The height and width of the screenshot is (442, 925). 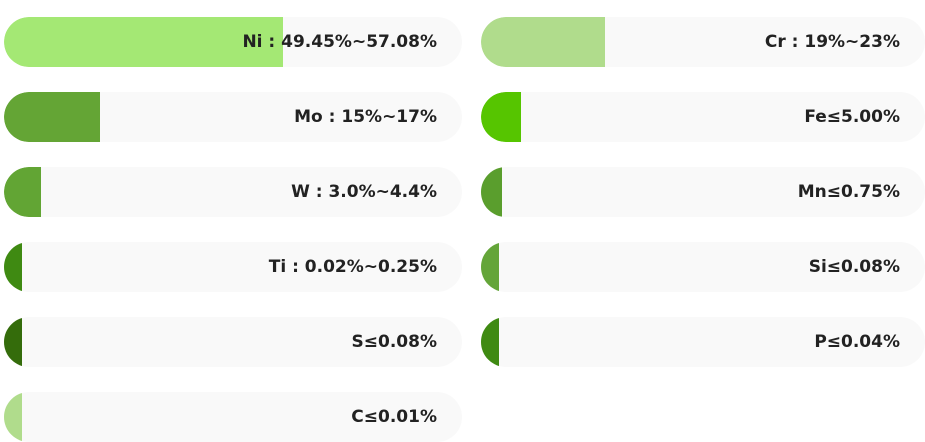 I want to click on bar-track: Mn≤0.75%, so click(x=703, y=192).